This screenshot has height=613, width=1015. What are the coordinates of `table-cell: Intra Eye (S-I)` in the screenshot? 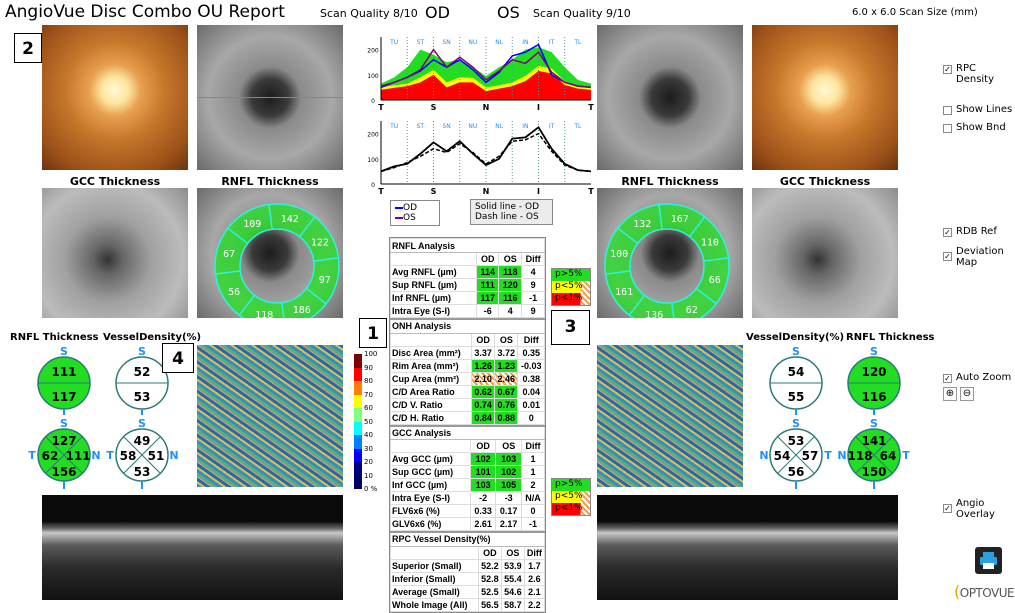 It's located at (433, 311).